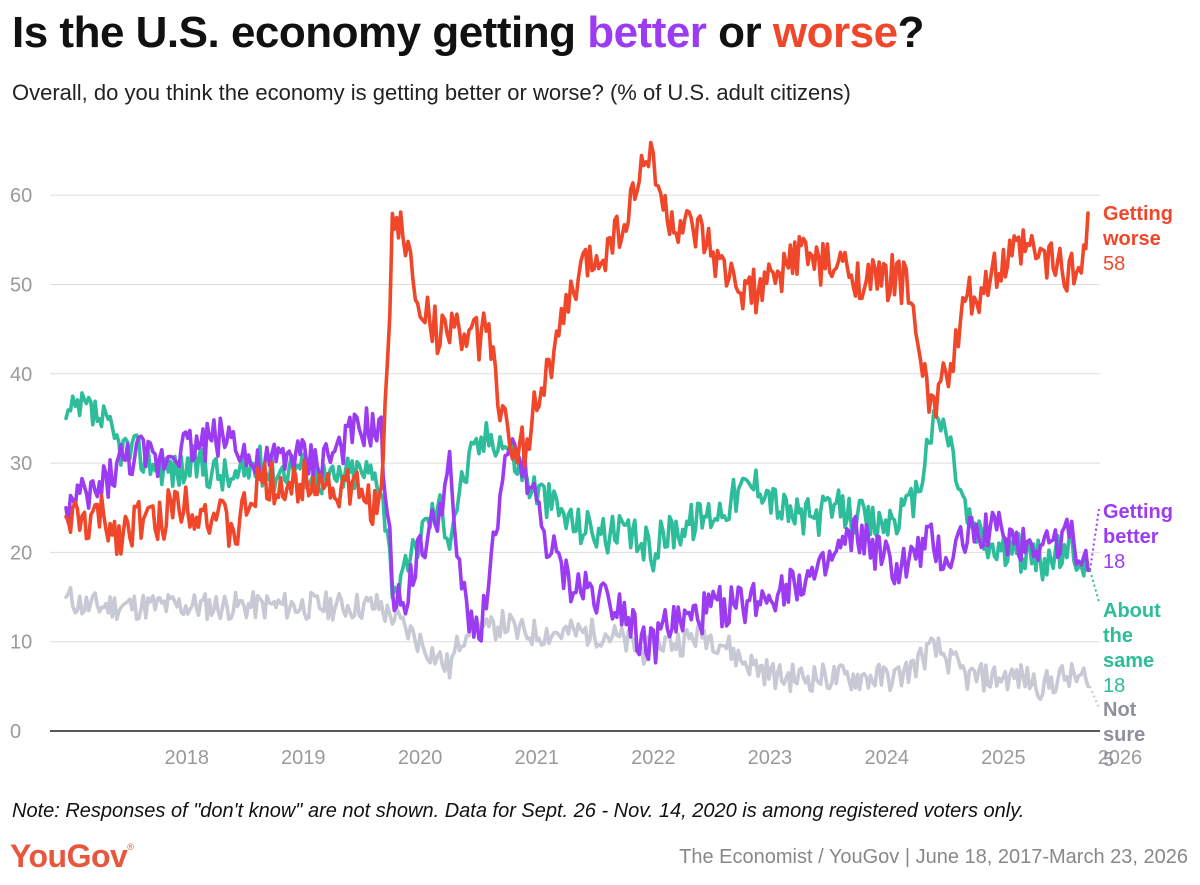 The height and width of the screenshot is (885, 1200). What do you see at coordinates (1003, 758) in the screenshot?
I see `x-tick-label: 2025` at bounding box center [1003, 758].